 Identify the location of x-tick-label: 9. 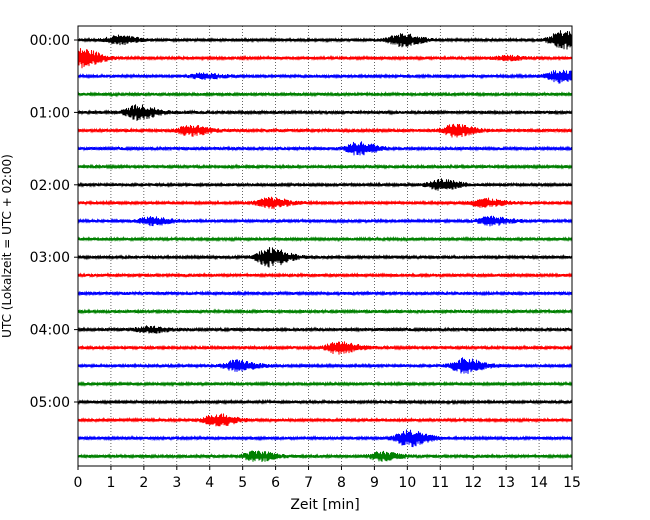
(374, 483).